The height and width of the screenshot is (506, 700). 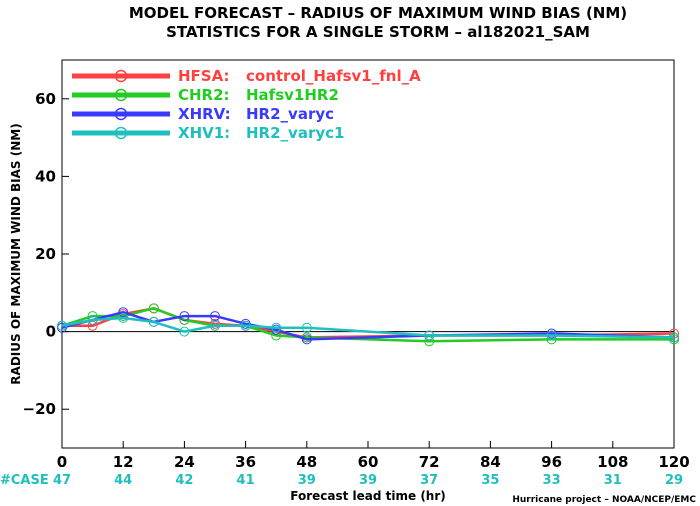 I want to click on x-tick-label: 120, so click(x=673, y=462).